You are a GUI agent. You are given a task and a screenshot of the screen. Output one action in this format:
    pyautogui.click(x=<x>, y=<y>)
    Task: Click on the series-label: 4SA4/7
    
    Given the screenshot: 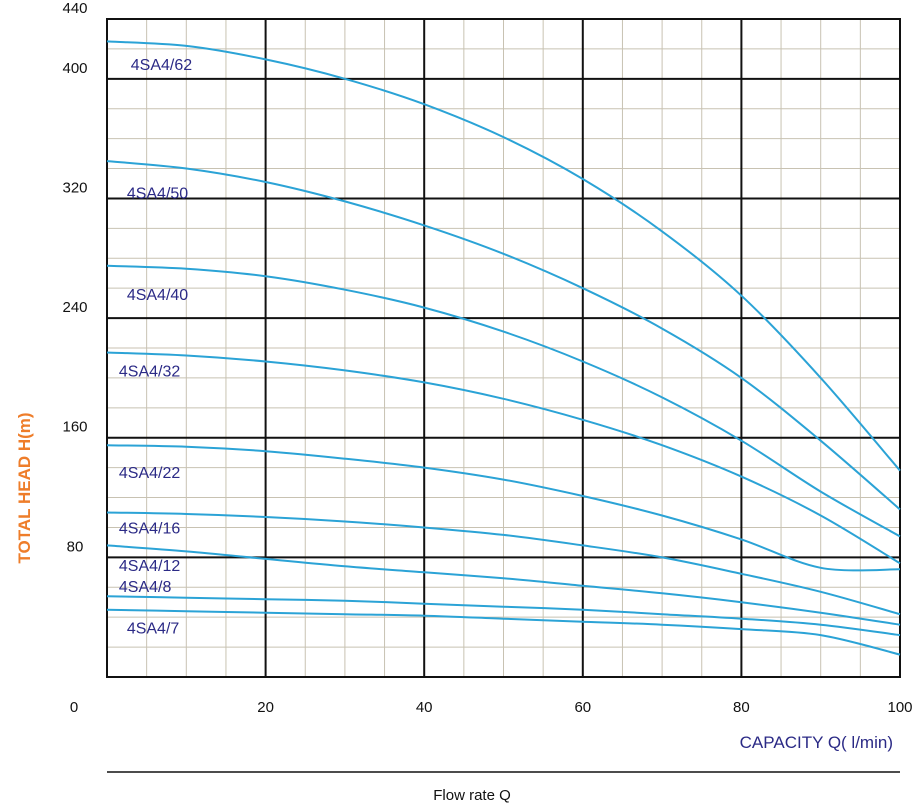 What is the action you would take?
    pyautogui.click(x=153, y=629)
    